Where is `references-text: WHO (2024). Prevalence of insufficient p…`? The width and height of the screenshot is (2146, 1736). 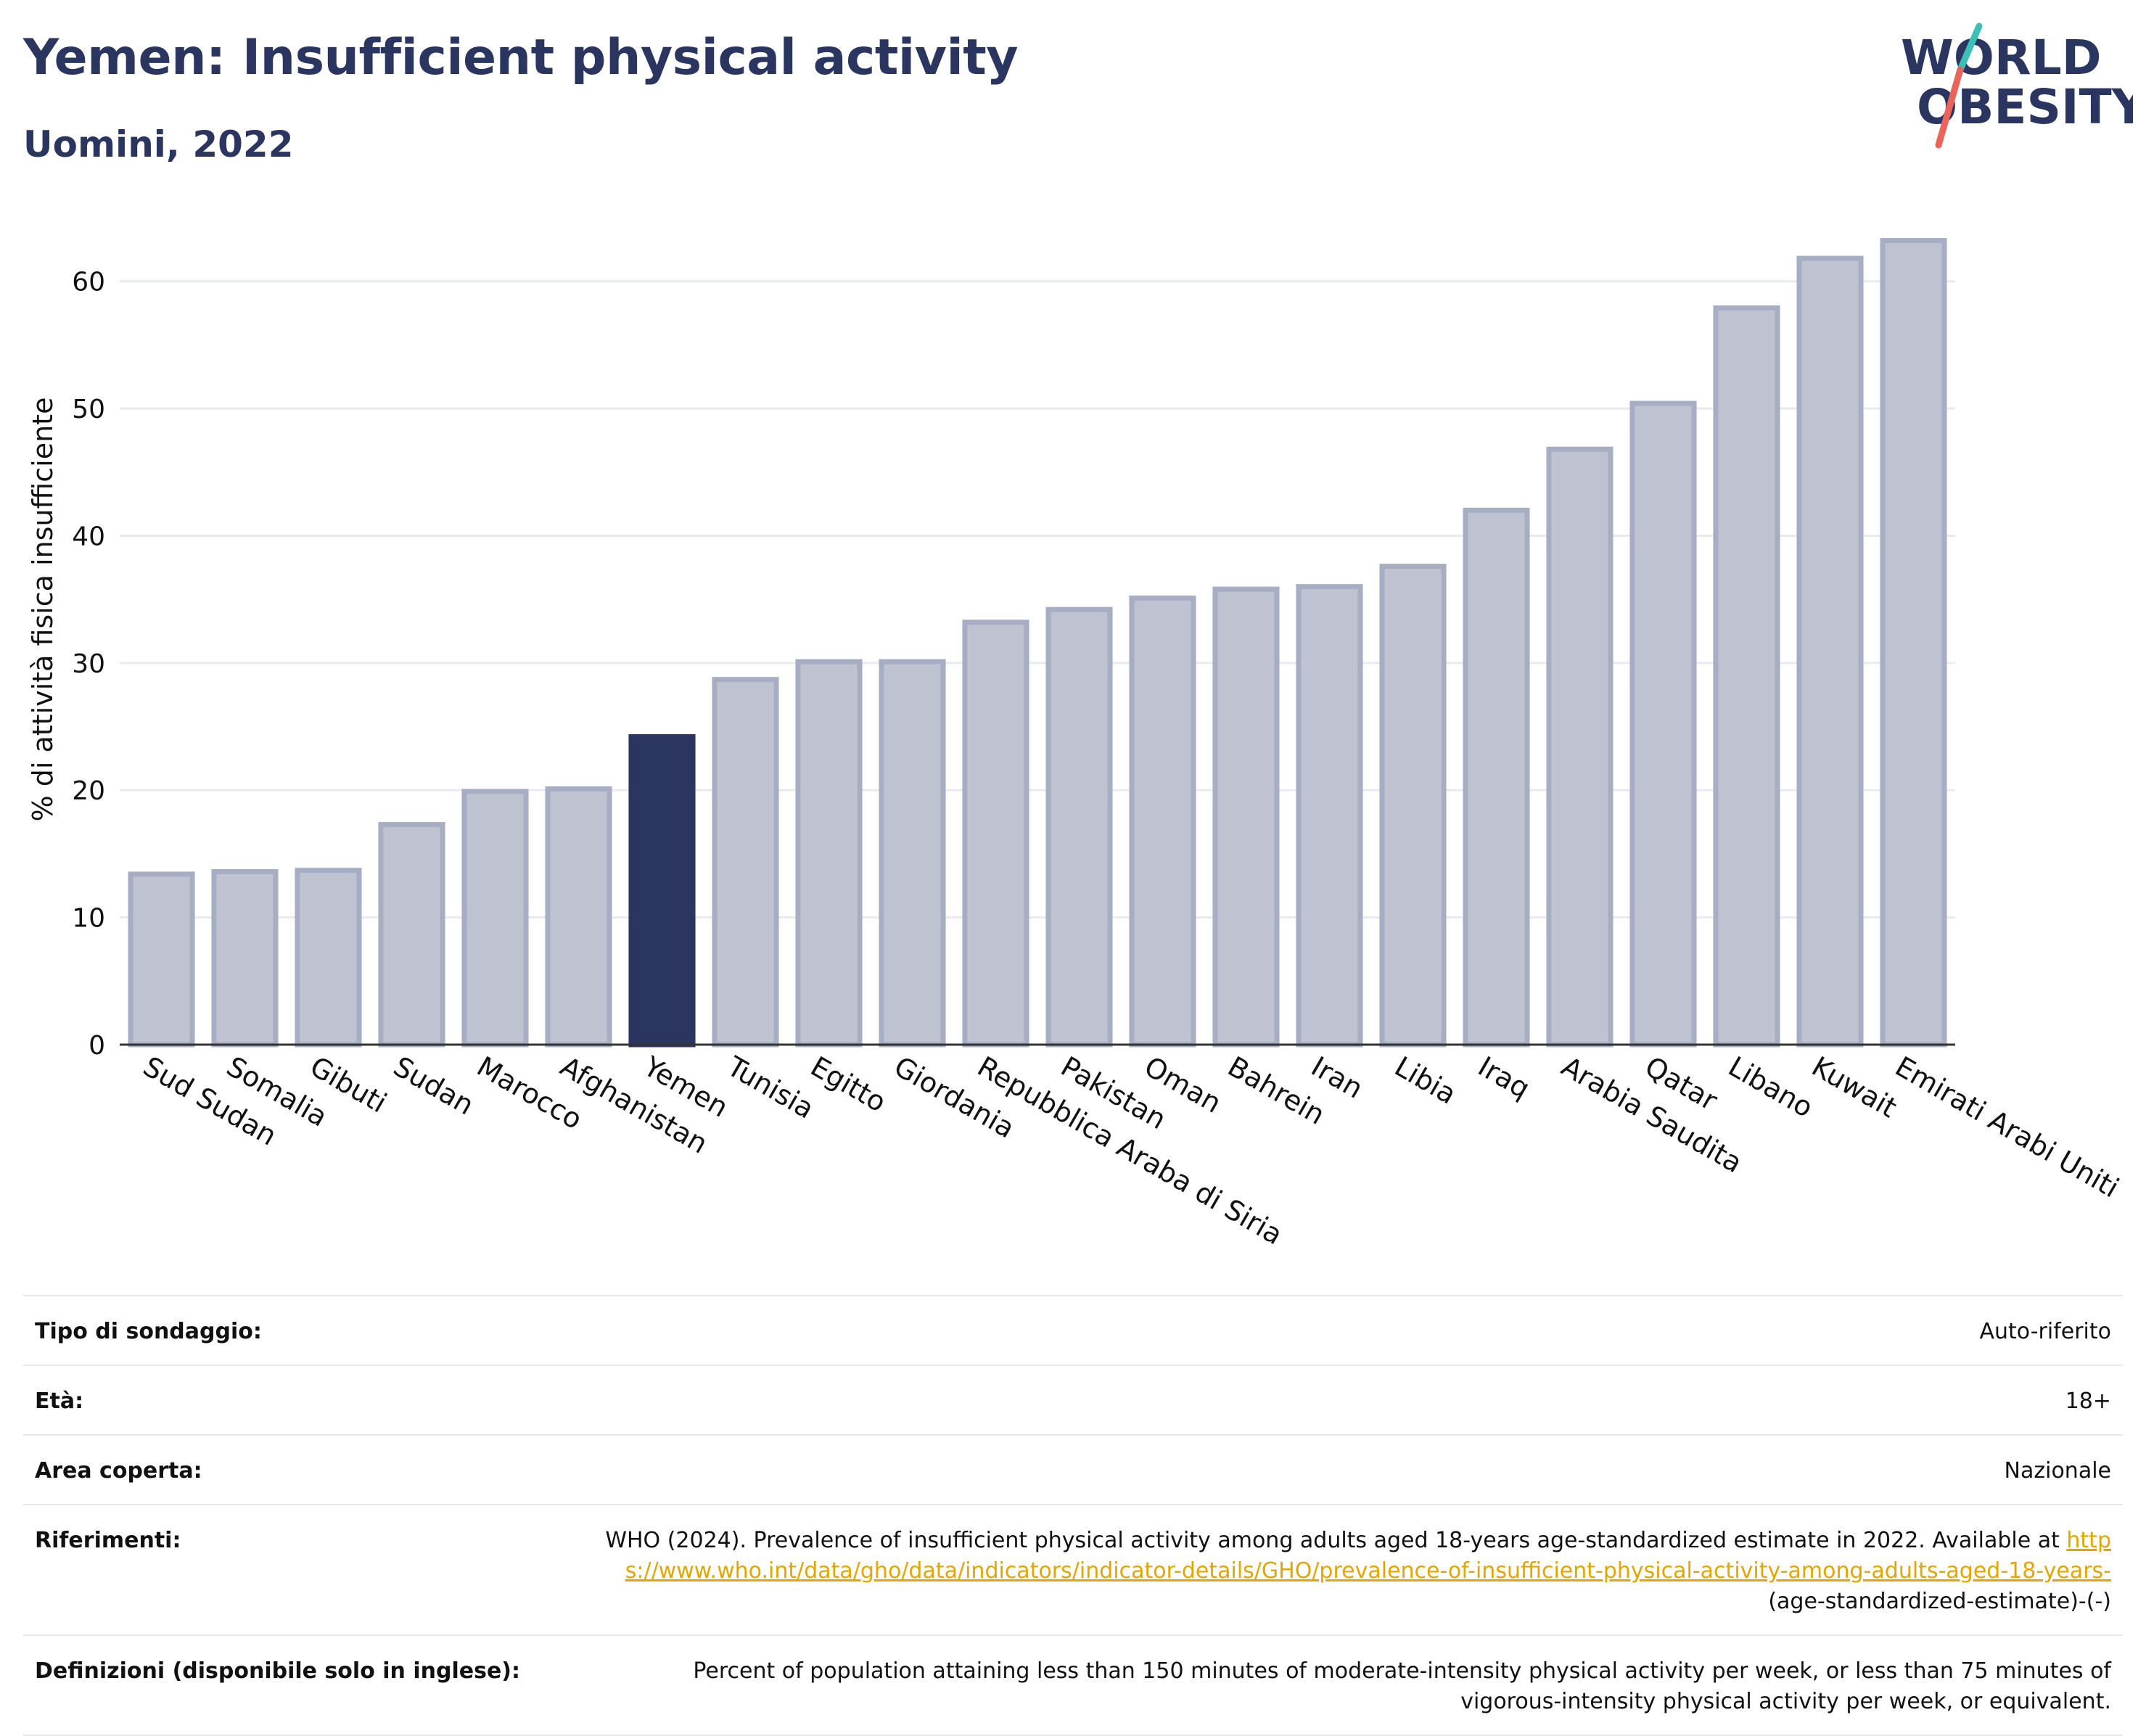 references-text: WHO (2024). Prevalence of insufficient p… is located at coordinates (1332, 1540).